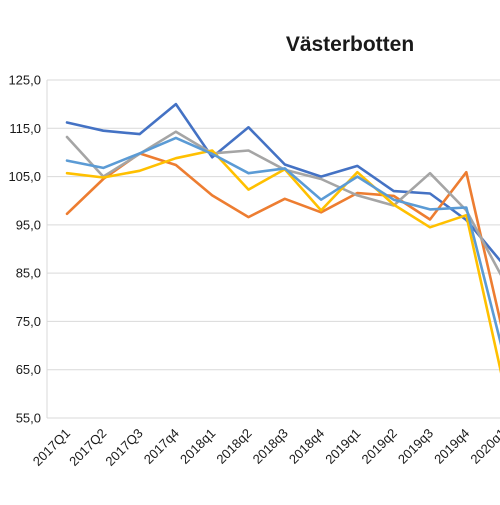 This screenshot has height=505, width=500. Describe the element at coordinates (28, 273) in the screenshot. I see `y-tick-label: 85,0` at that location.